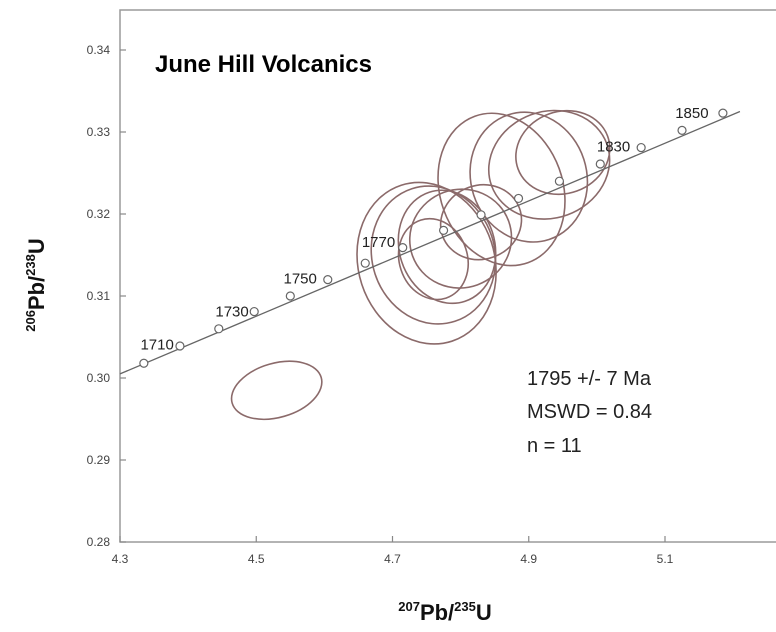  I want to click on n-annotation: n = 11, so click(554, 446).